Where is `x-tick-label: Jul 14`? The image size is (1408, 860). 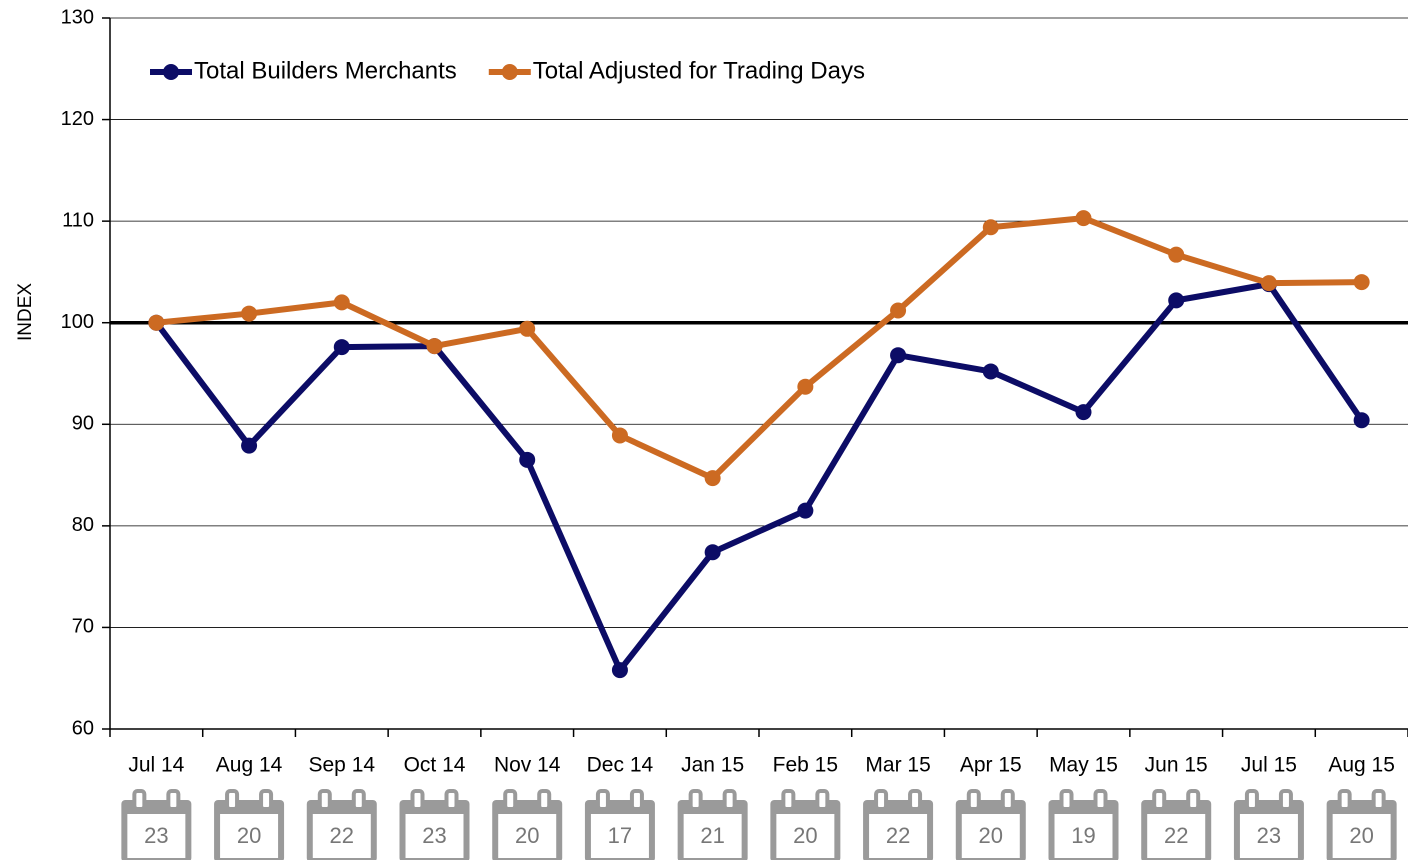 x-tick-label: Jul 14 is located at coordinates (156, 765).